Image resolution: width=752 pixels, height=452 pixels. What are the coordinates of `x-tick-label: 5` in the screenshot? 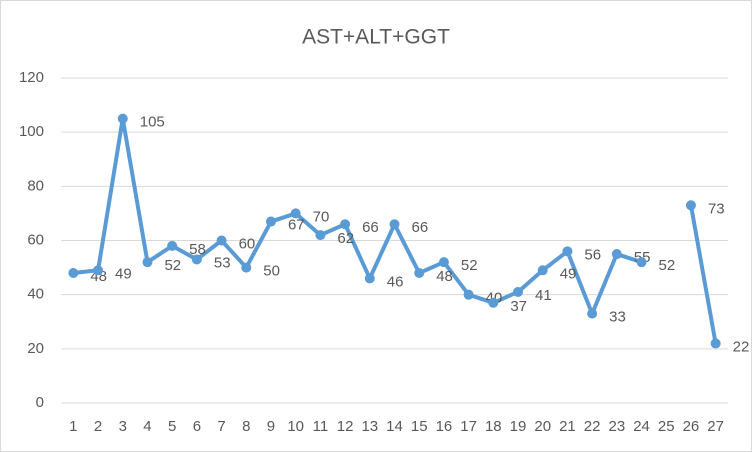 It's located at (172, 426).